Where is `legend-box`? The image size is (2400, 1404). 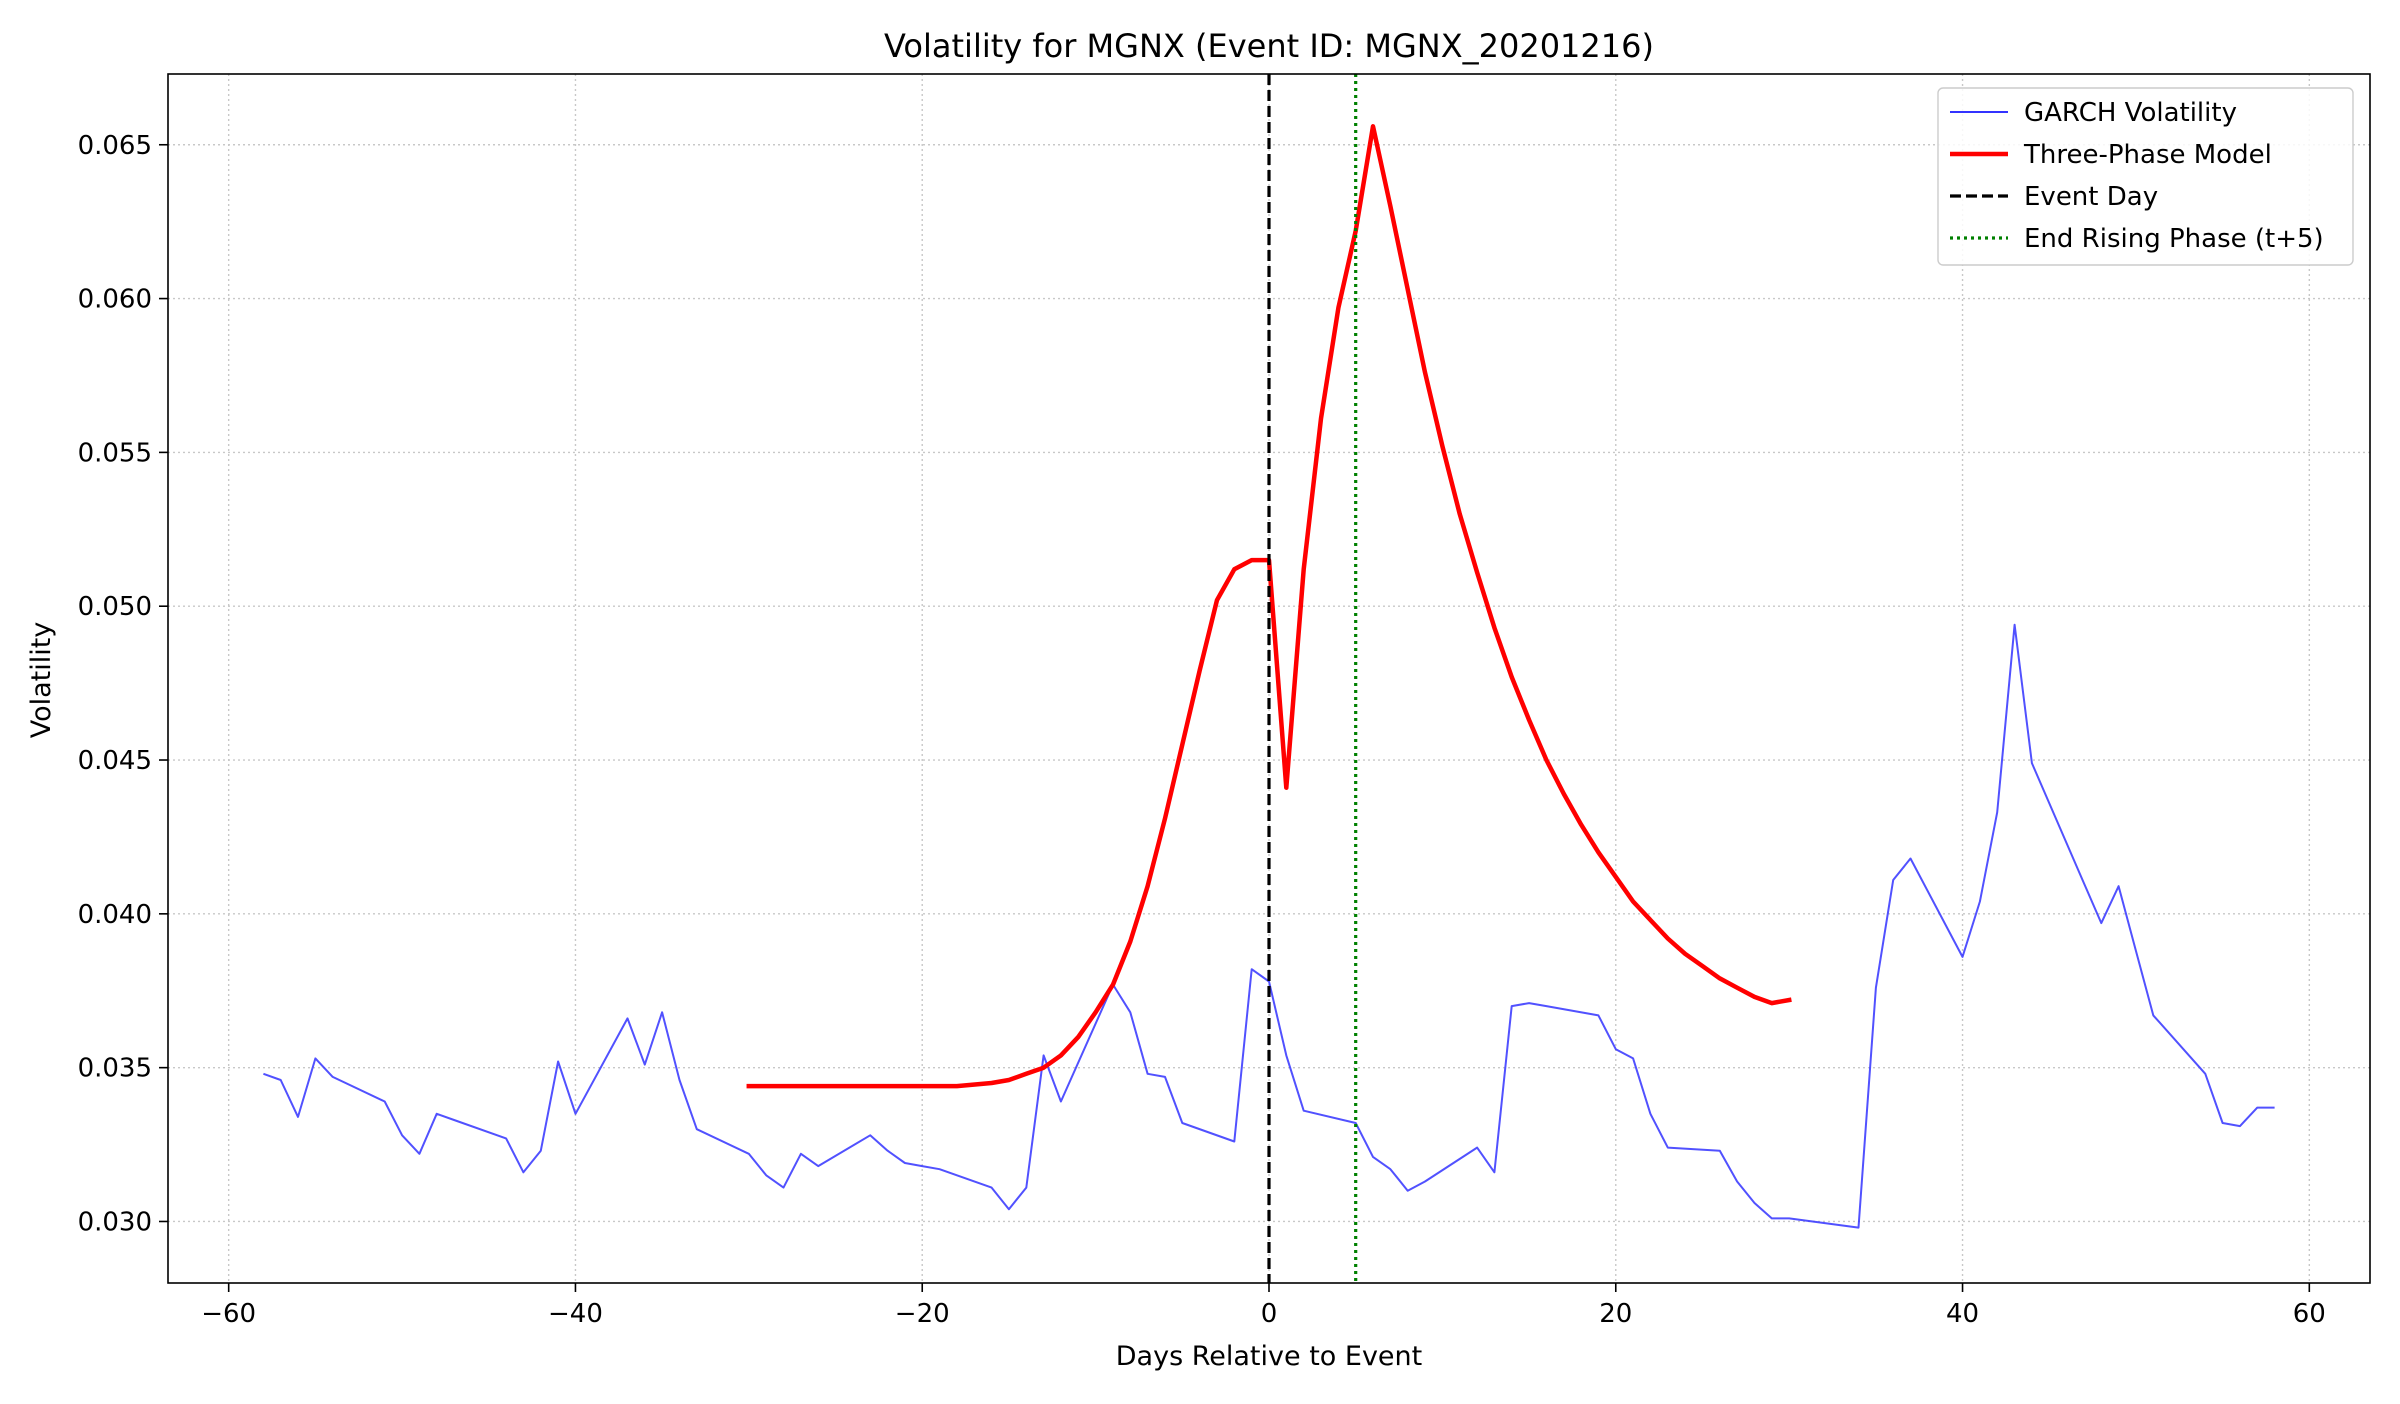
legend-box is located at coordinates (2145, 176).